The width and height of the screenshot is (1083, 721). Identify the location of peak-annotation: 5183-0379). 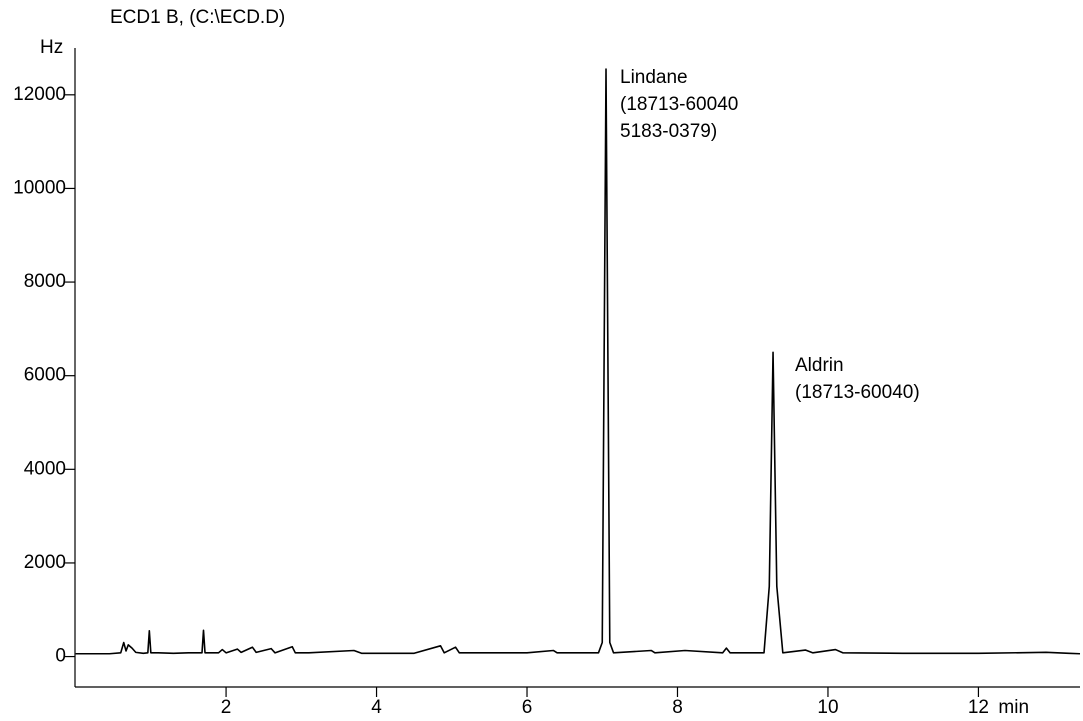
(668, 131).